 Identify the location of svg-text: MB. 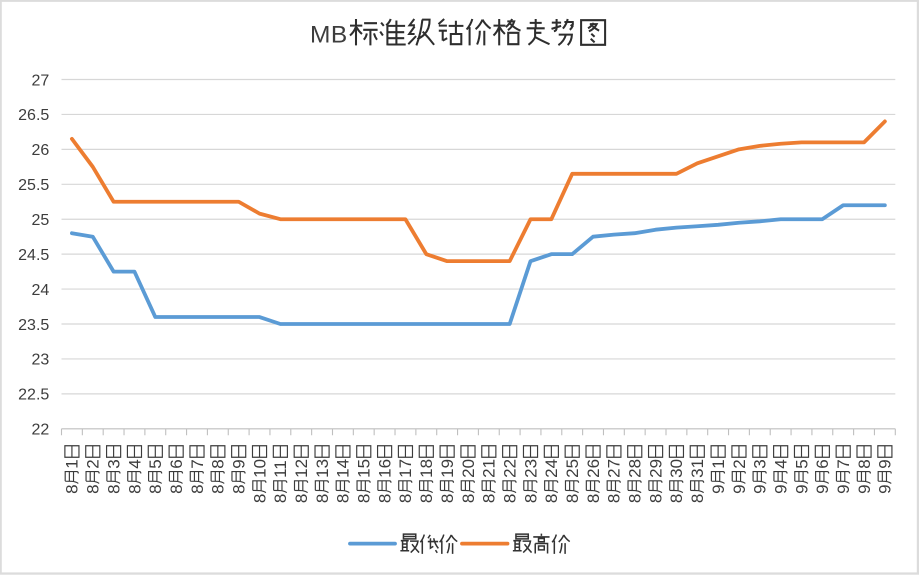
(329, 34).